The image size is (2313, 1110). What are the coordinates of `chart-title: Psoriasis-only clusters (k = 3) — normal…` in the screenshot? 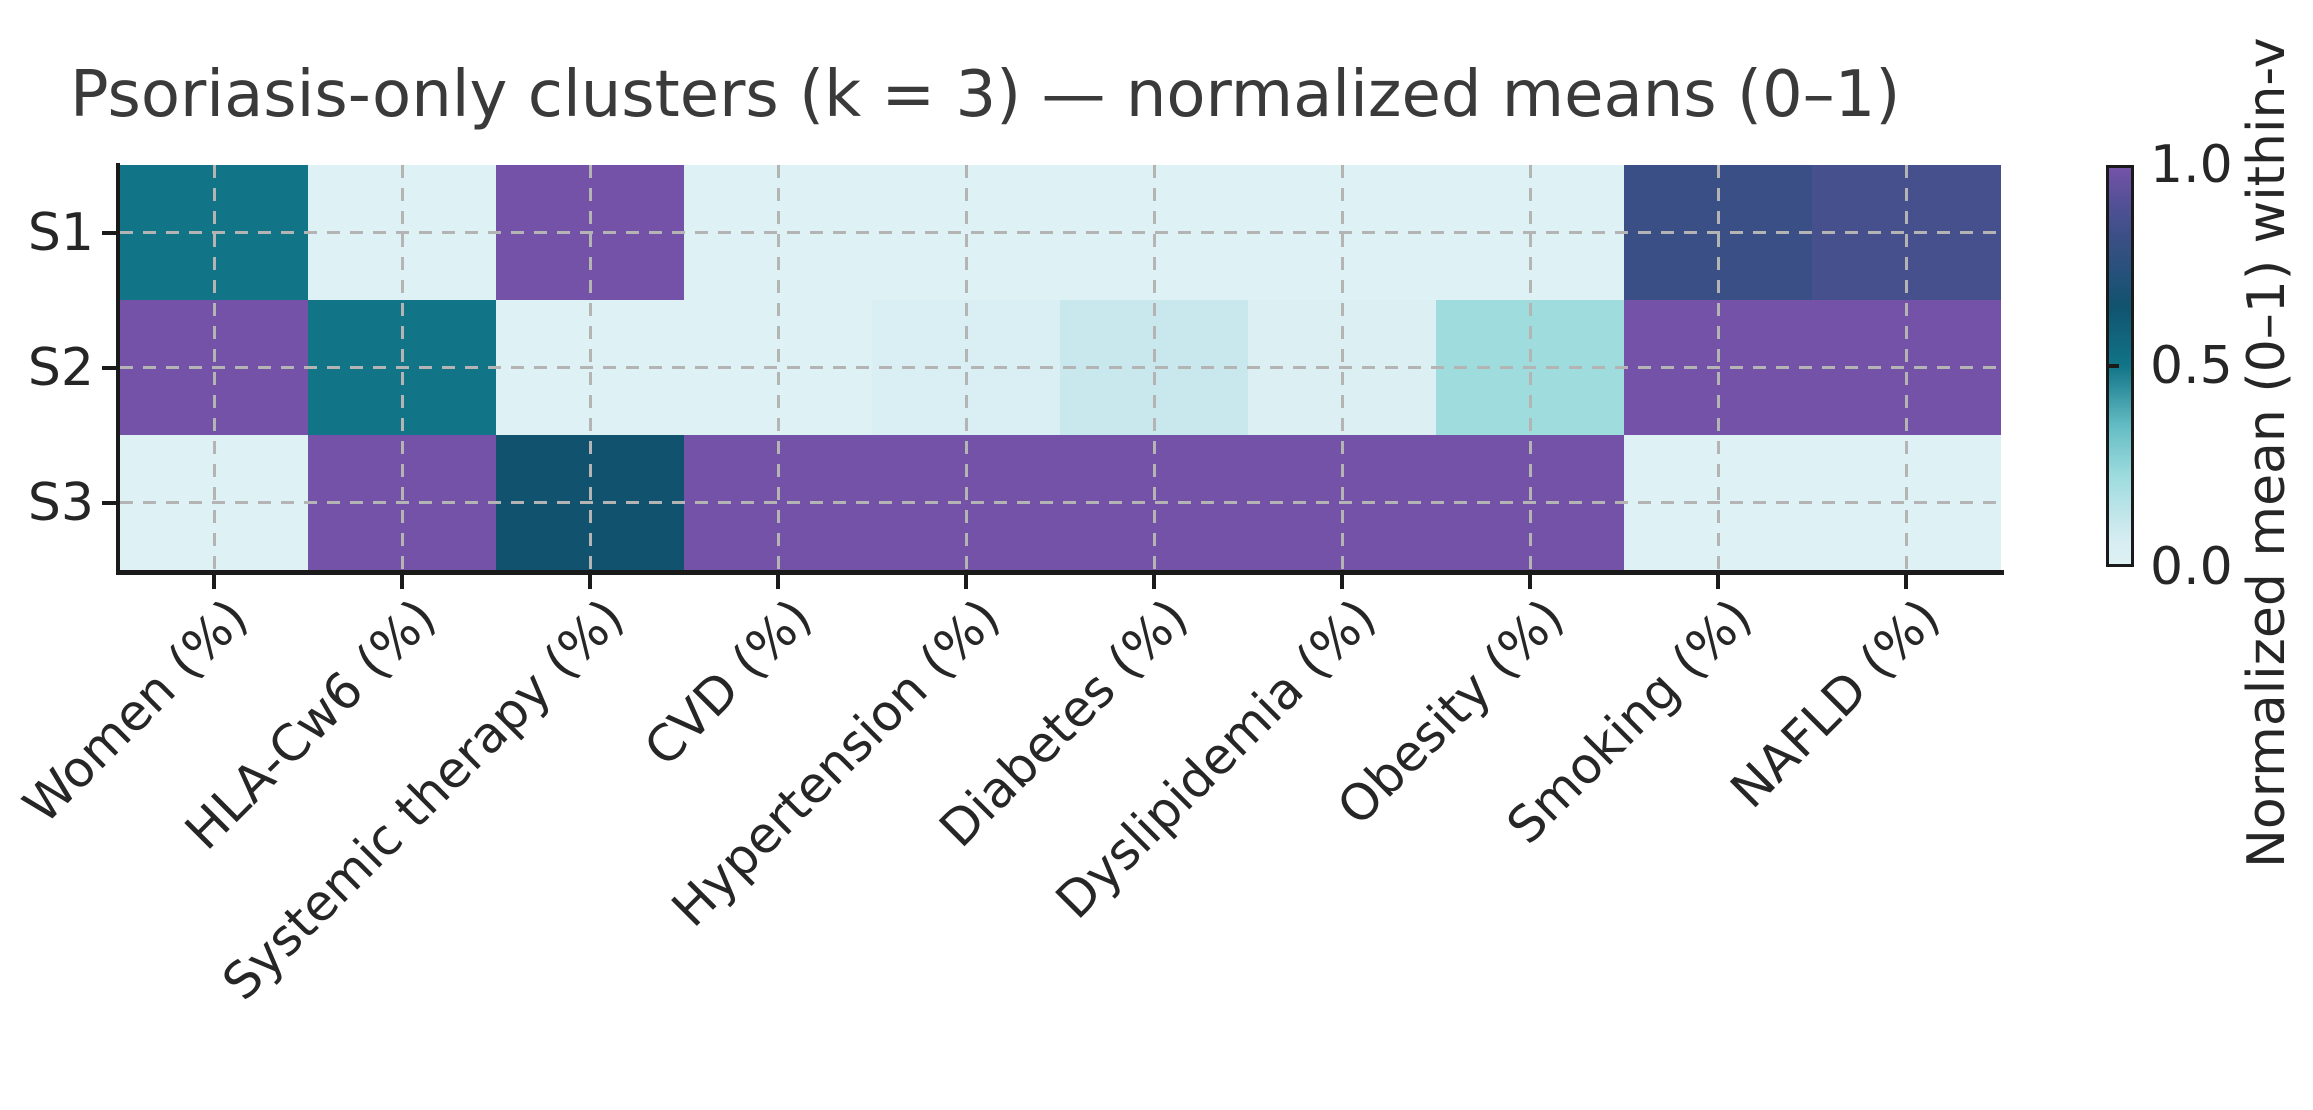 It's located at (985, 95).